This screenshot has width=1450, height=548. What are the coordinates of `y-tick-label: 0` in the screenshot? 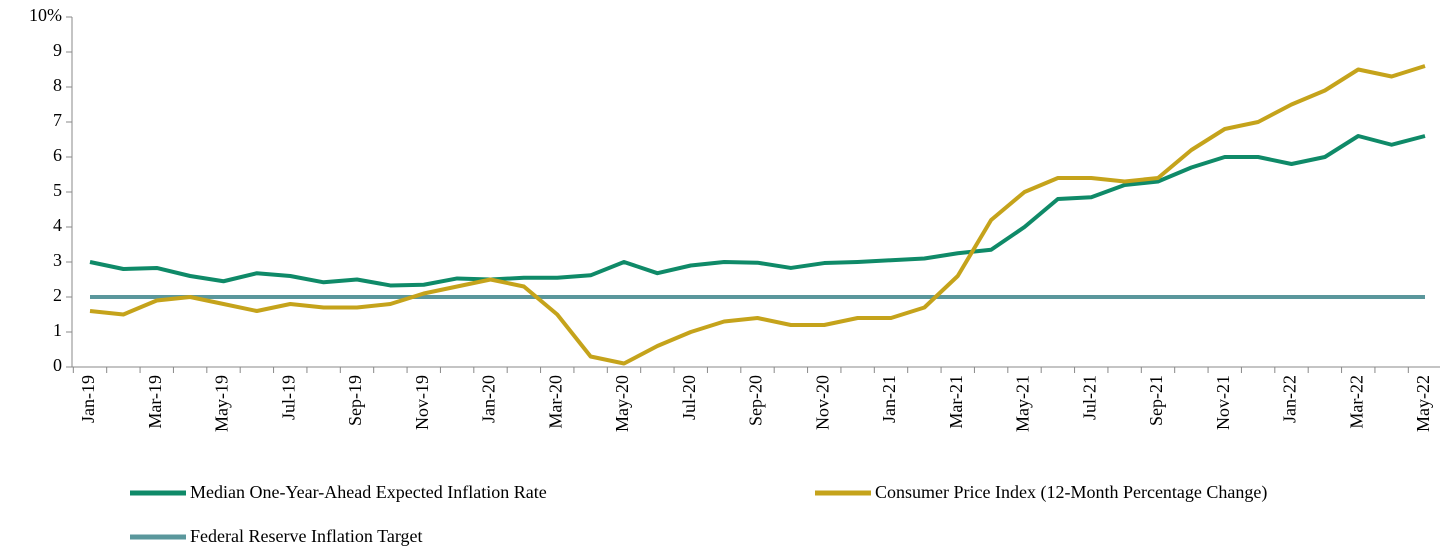 It's located at (57, 365).